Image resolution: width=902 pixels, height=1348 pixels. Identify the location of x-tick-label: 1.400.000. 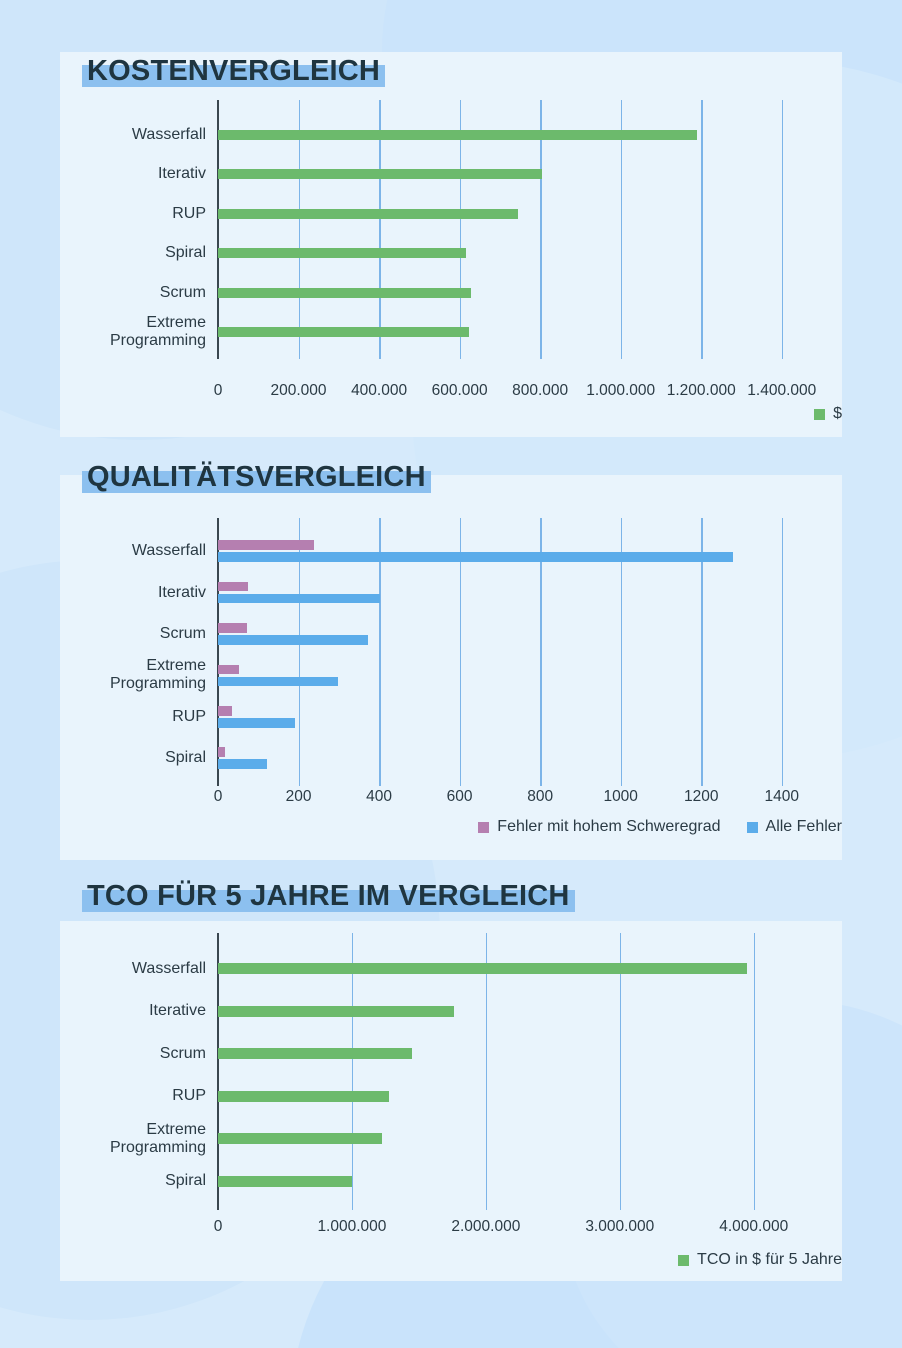
(782, 390).